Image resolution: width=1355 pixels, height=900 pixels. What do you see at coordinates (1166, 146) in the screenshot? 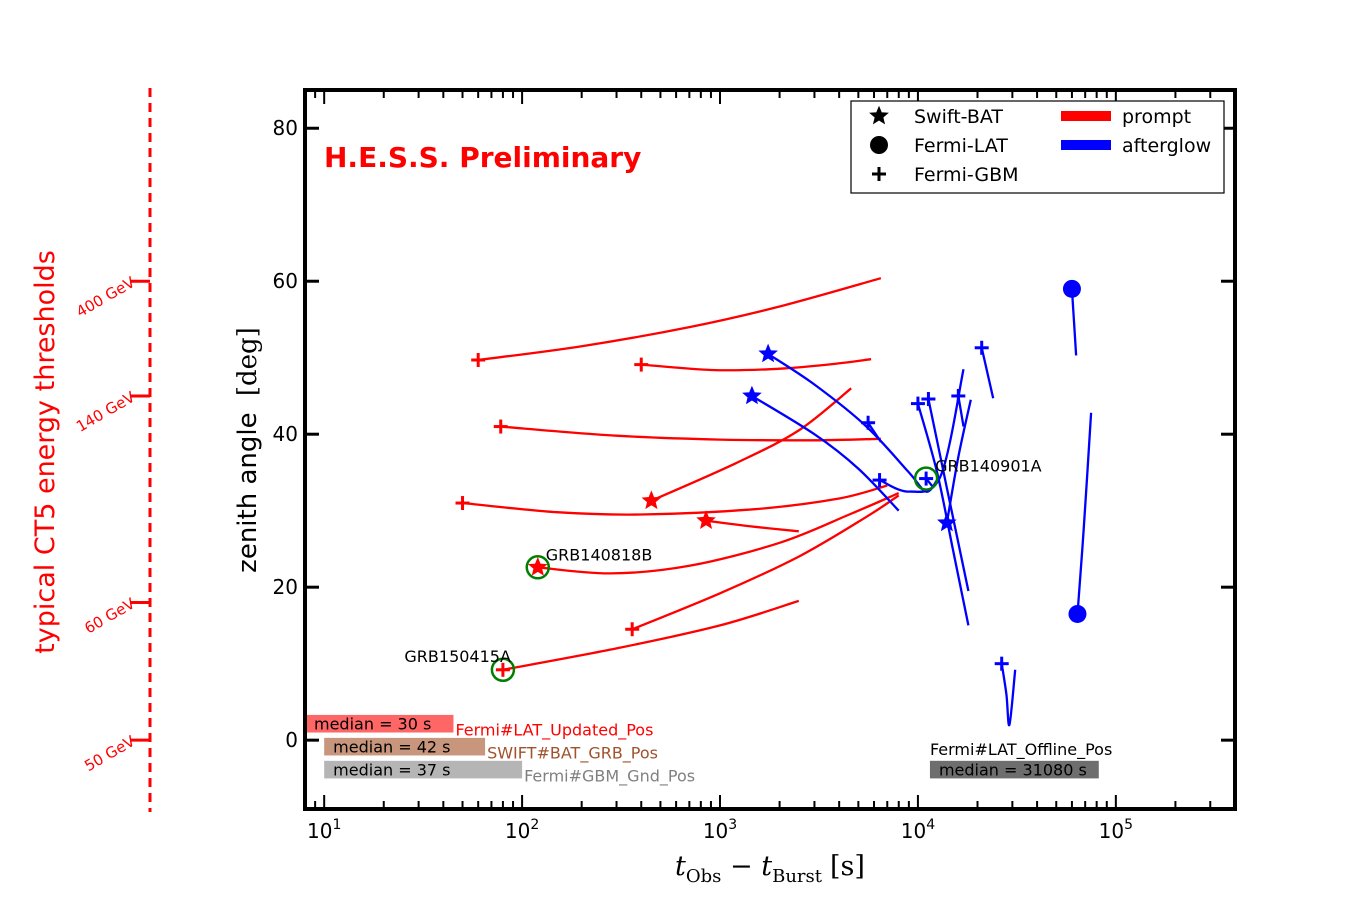
I see `legend-label: afterglow` at bounding box center [1166, 146].